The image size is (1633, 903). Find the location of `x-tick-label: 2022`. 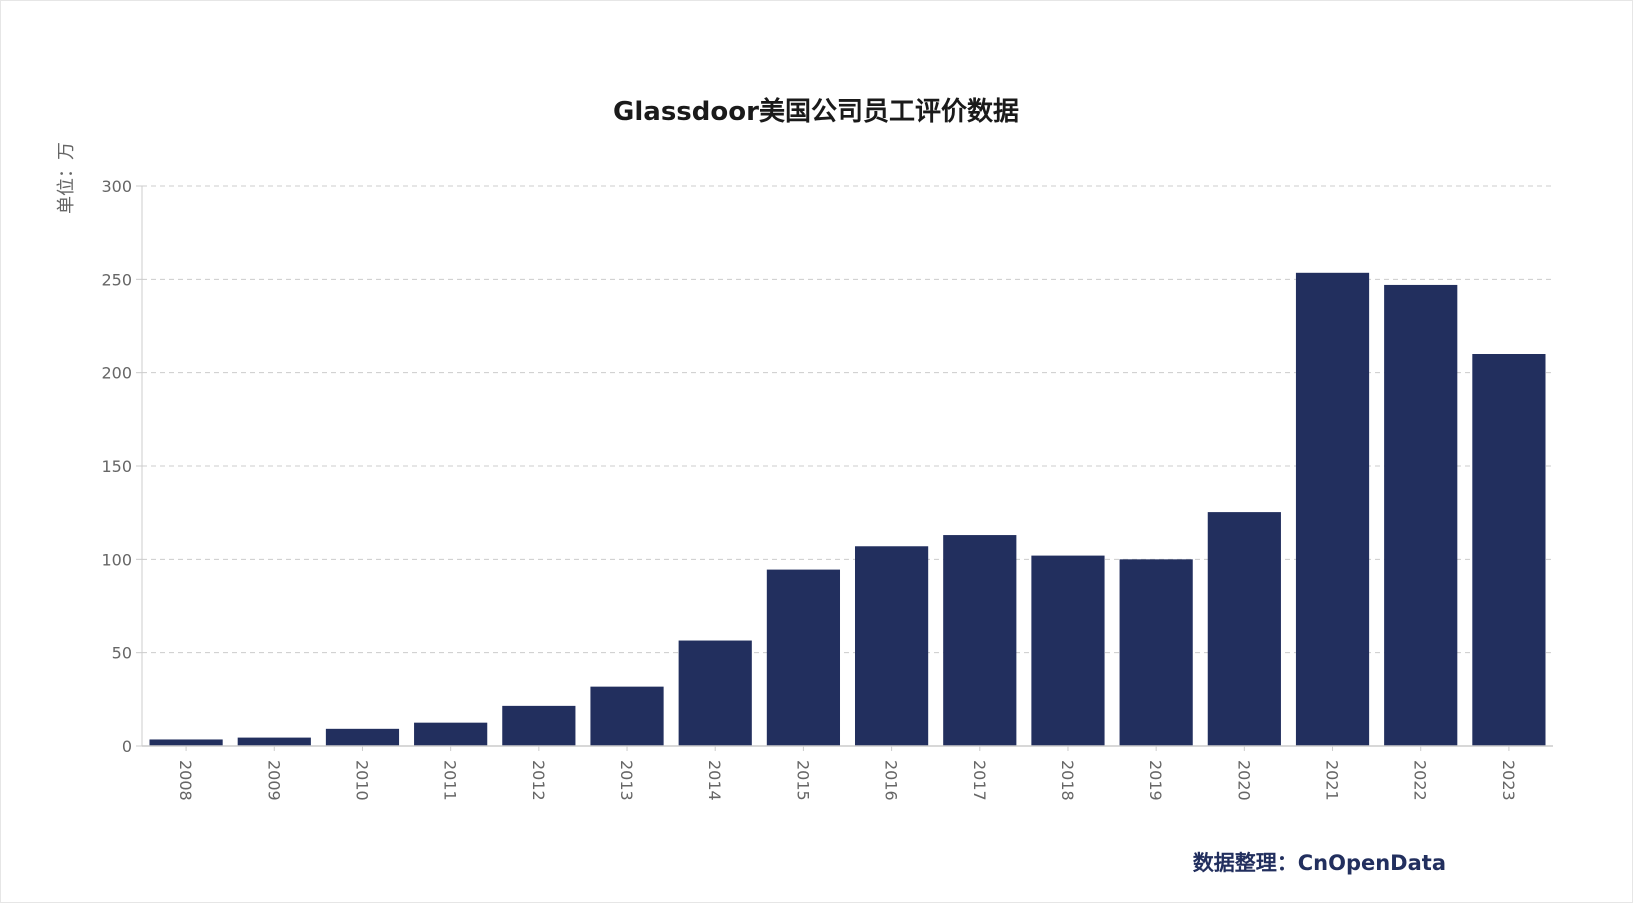

x-tick-label: 2022 is located at coordinates (1420, 780).